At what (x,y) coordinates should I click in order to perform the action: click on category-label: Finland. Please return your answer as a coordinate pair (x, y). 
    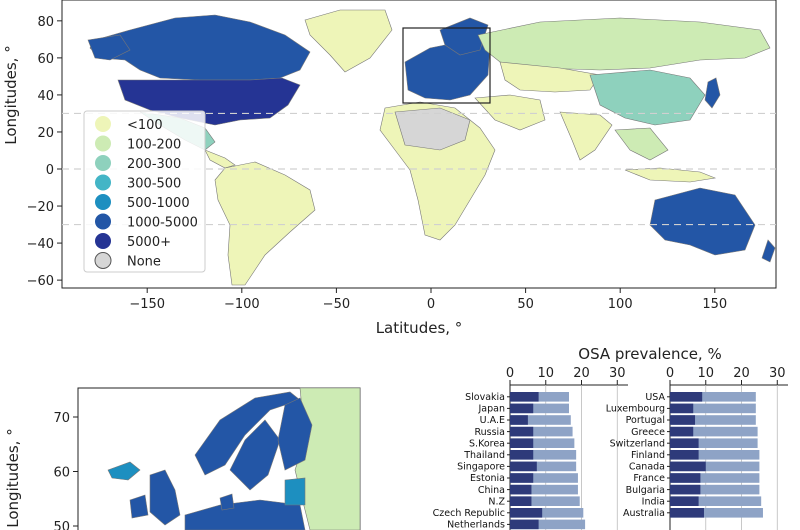
    Looking at the image, I should click on (648, 455).